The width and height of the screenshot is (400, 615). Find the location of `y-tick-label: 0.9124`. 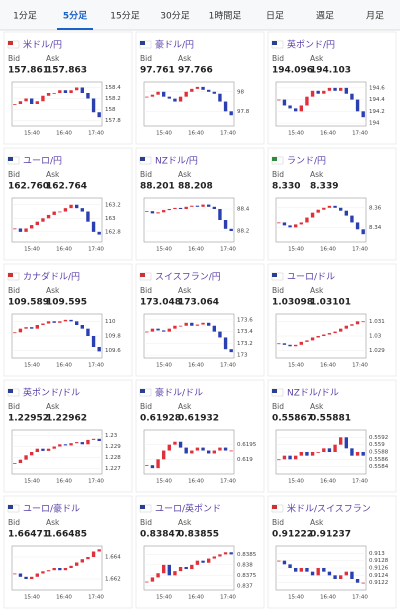

y-tick-label: 0.9124 is located at coordinates (379, 576).